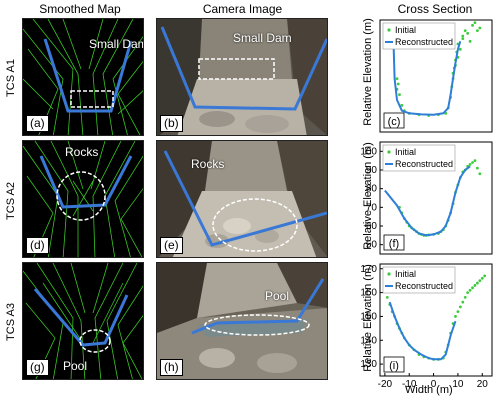 The height and width of the screenshot is (400, 500). What do you see at coordinates (434, 384) in the screenshot?
I see `x-tick-label: 0` at bounding box center [434, 384].